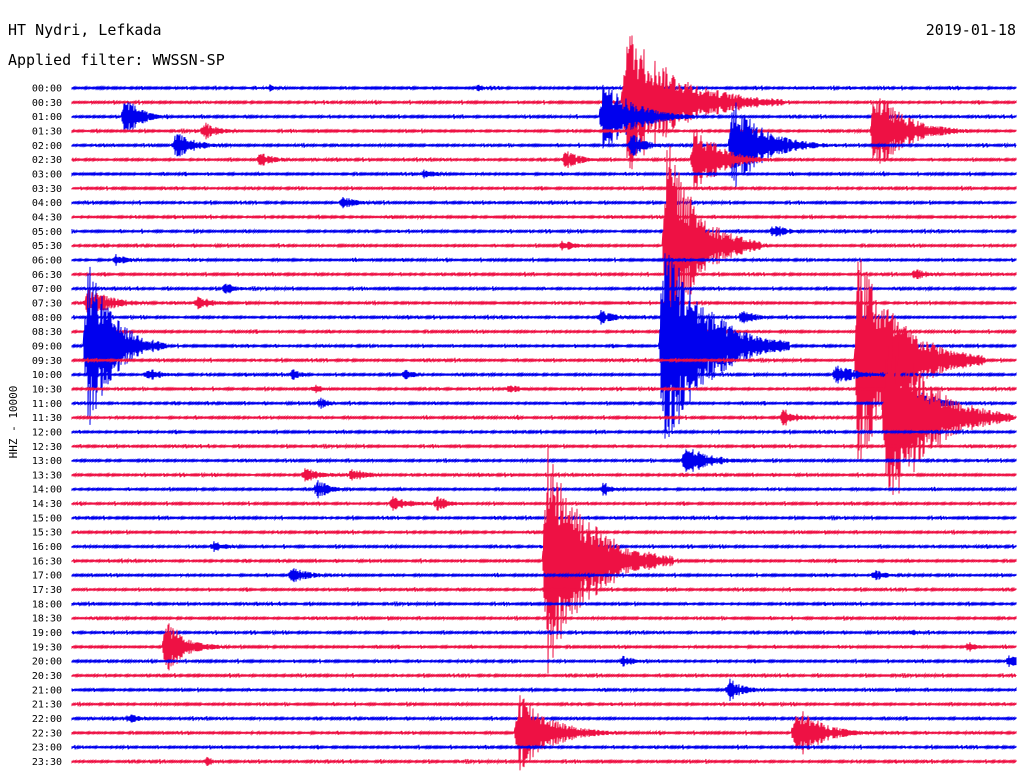 The height and width of the screenshot is (780, 1024). I want to click on time-label: 03:00, so click(47, 174).